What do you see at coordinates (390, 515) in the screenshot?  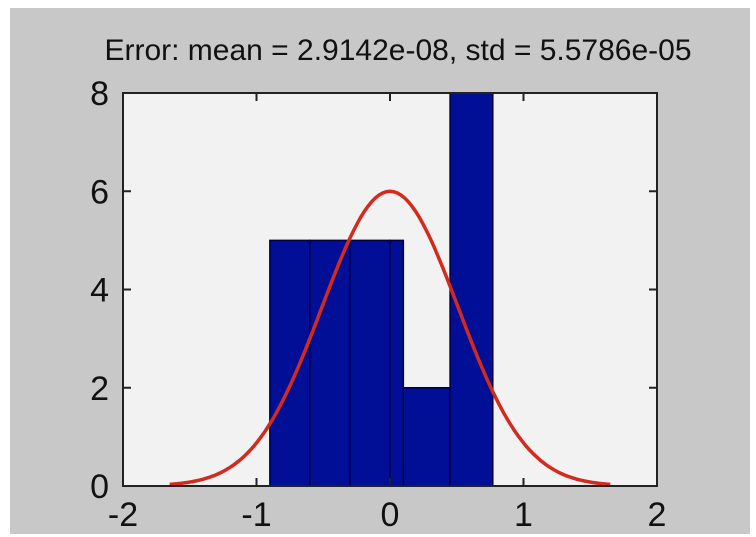 I see `x-tick-label: 0` at bounding box center [390, 515].